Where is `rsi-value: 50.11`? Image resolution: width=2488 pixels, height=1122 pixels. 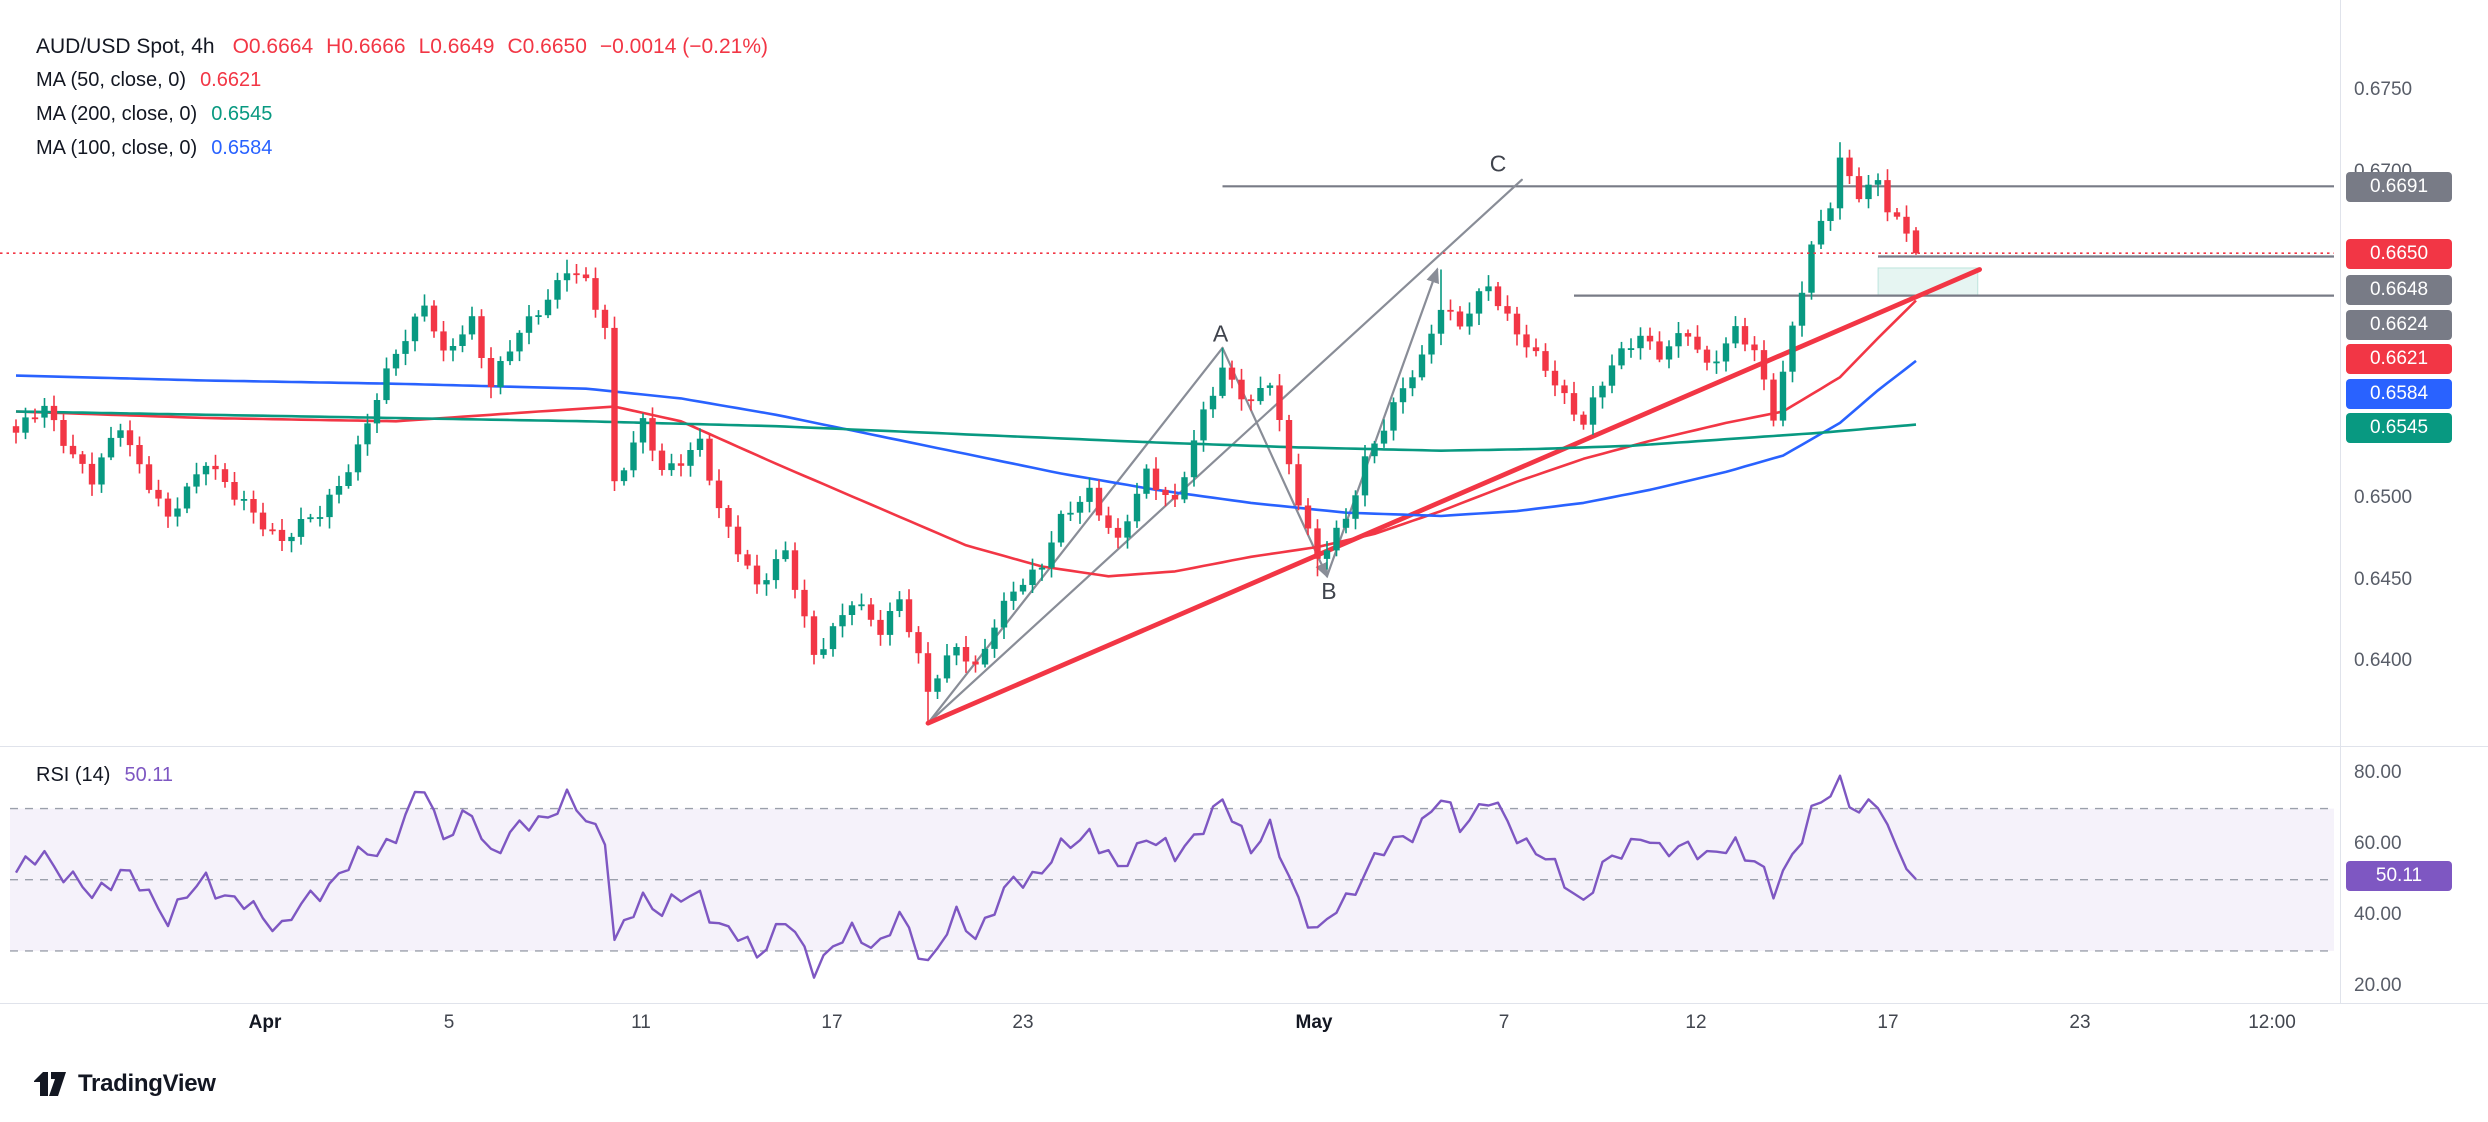 rsi-value: 50.11 is located at coordinates (149, 775).